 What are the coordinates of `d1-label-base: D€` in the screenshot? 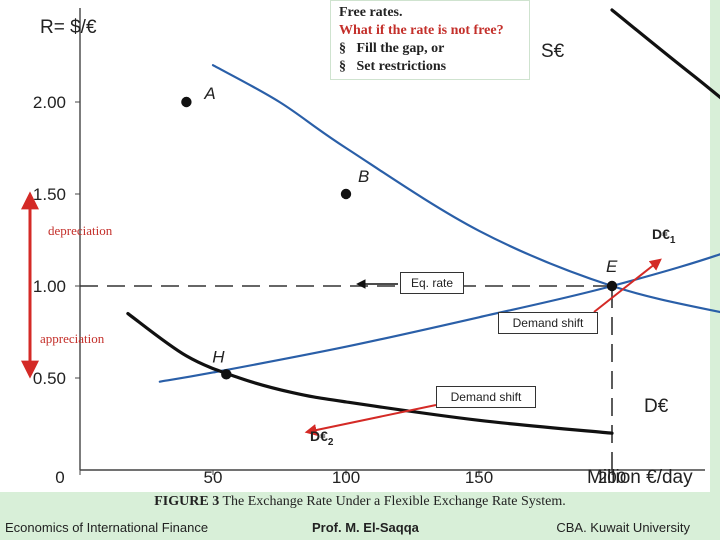 It's located at (661, 234).